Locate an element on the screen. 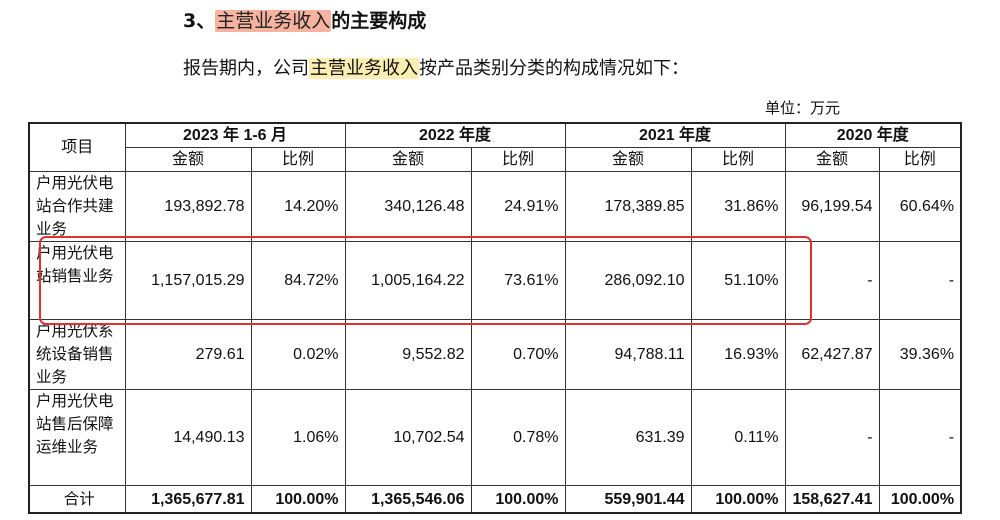 The width and height of the screenshot is (1000, 520). para-prefix: 报告期内，公司 is located at coordinates (246, 68).